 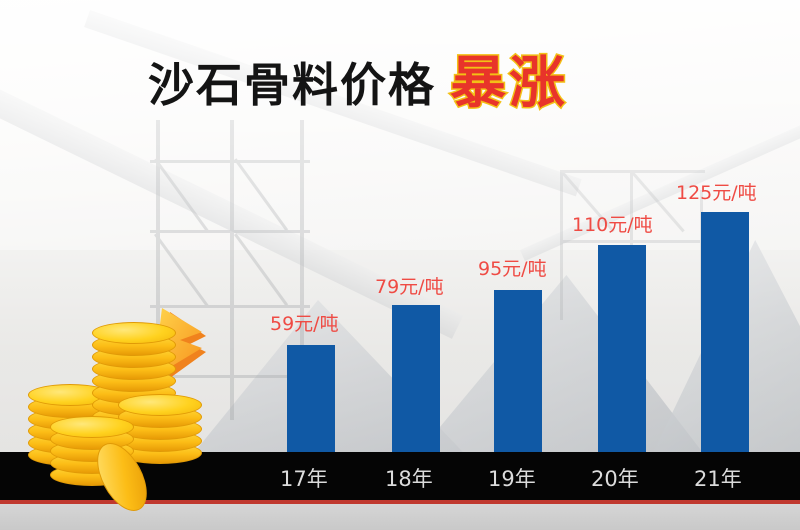 What do you see at coordinates (304, 324) in the screenshot?
I see `bar-value-label-17: 59元/吨` at bounding box center [304, 324].